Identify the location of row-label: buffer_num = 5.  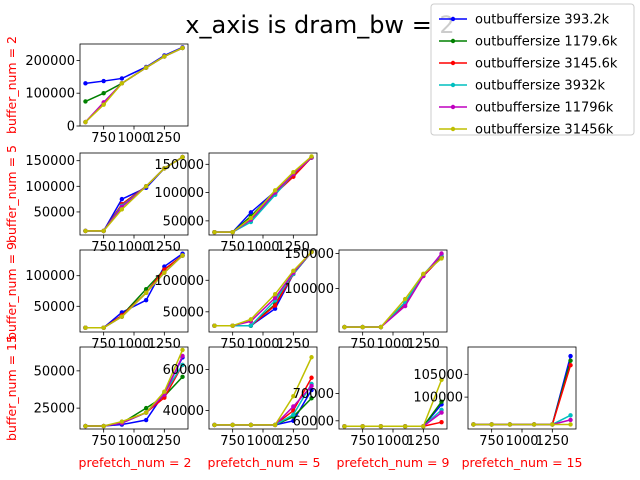
(11, 194).